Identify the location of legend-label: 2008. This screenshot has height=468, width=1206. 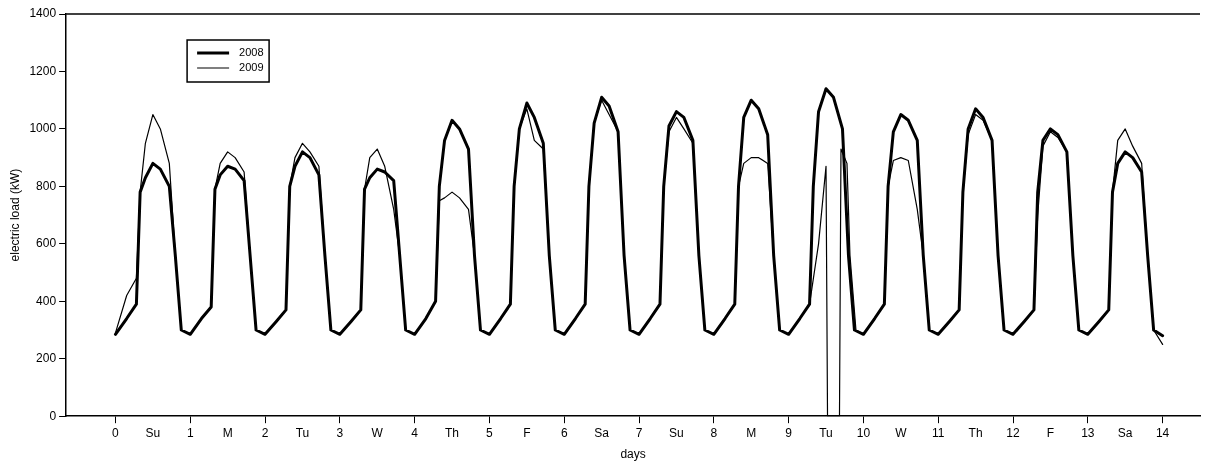
(251, 52).